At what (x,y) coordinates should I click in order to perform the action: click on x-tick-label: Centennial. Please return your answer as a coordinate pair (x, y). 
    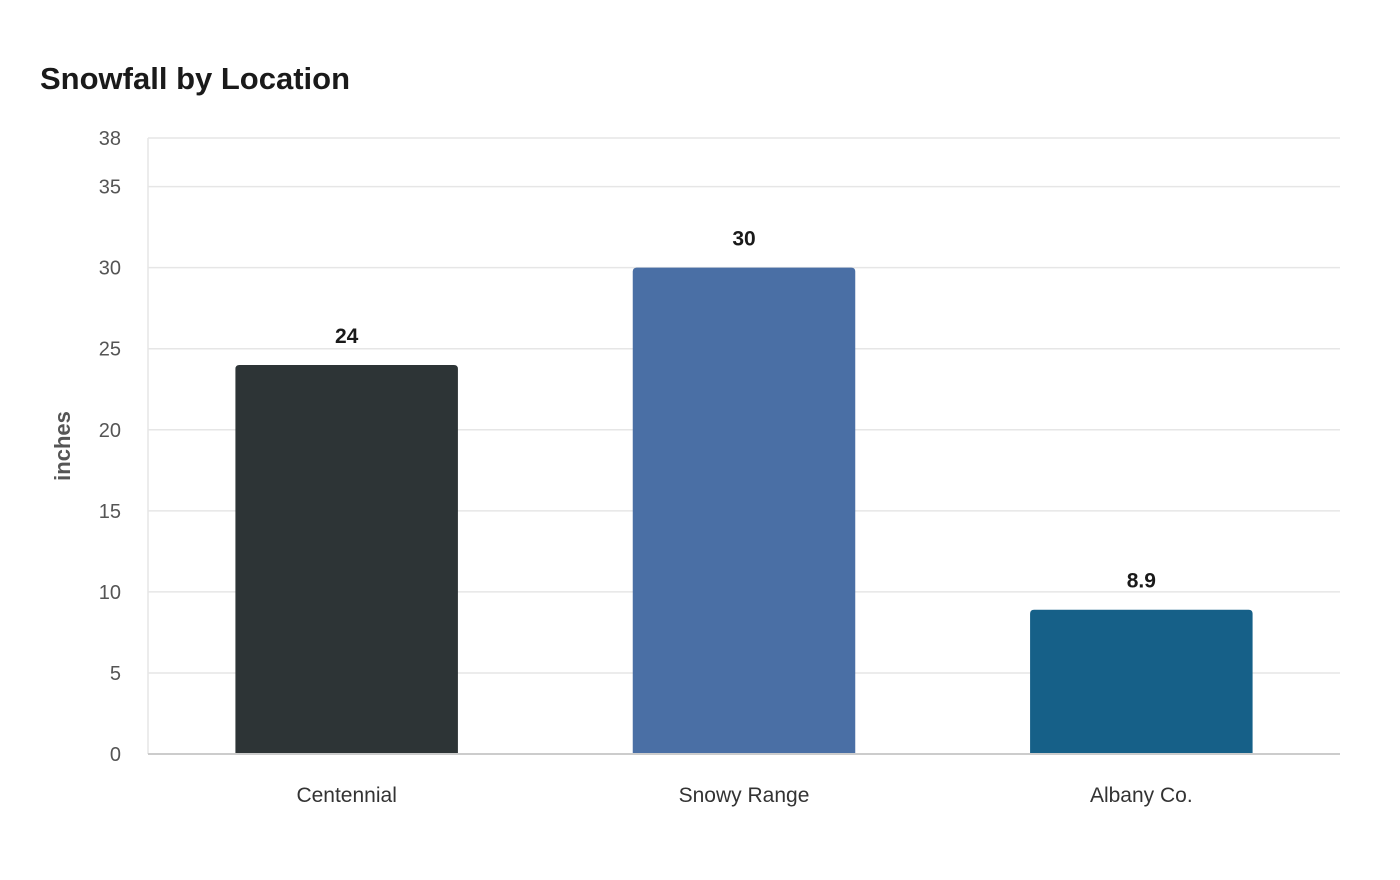
    Looking at the image, I should click on (346, 795).